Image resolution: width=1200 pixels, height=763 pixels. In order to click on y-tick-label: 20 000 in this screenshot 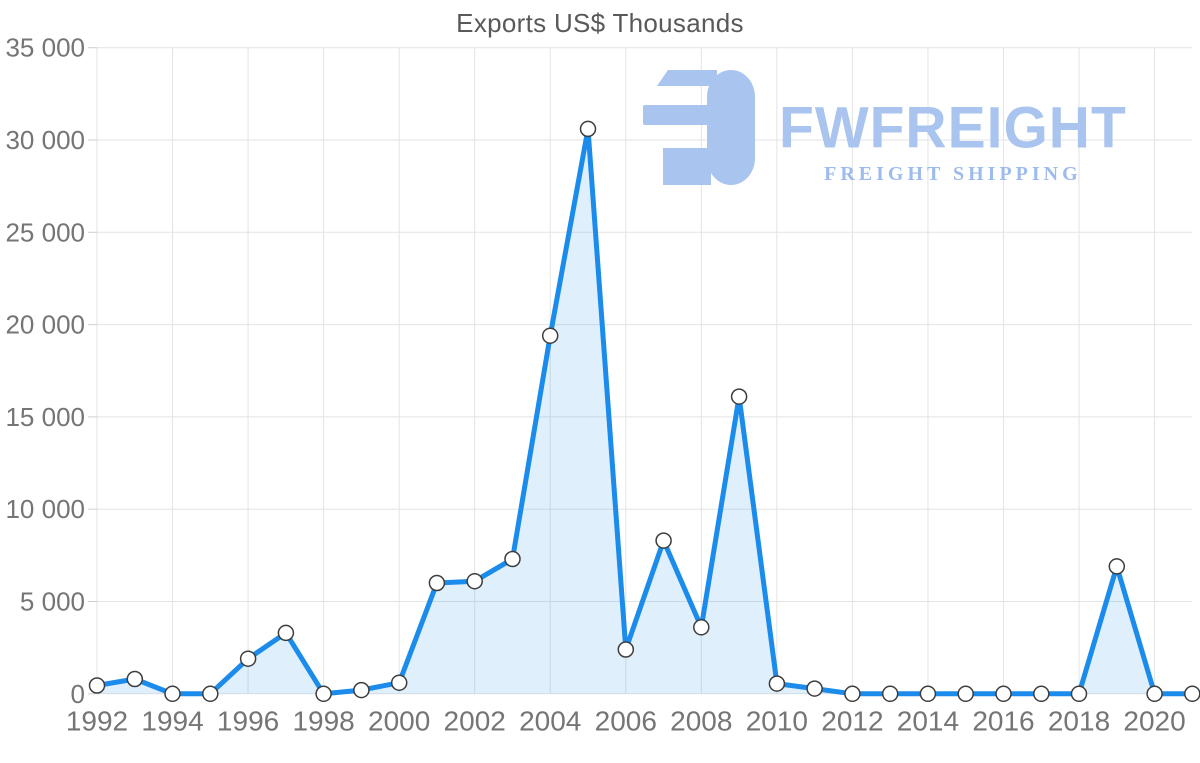, I will do `click(45, 325)`.